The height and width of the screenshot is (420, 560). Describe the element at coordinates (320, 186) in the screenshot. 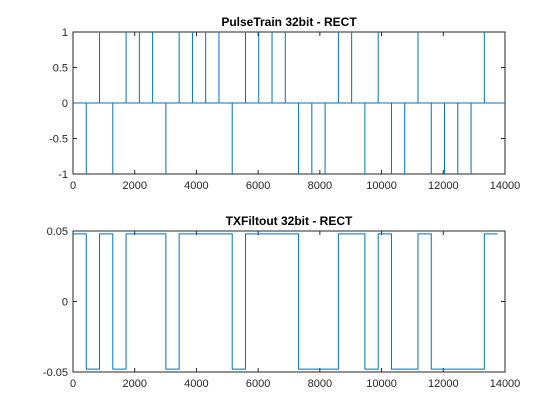

I see `x-tick-label-pulse-train: 8000` at that location.